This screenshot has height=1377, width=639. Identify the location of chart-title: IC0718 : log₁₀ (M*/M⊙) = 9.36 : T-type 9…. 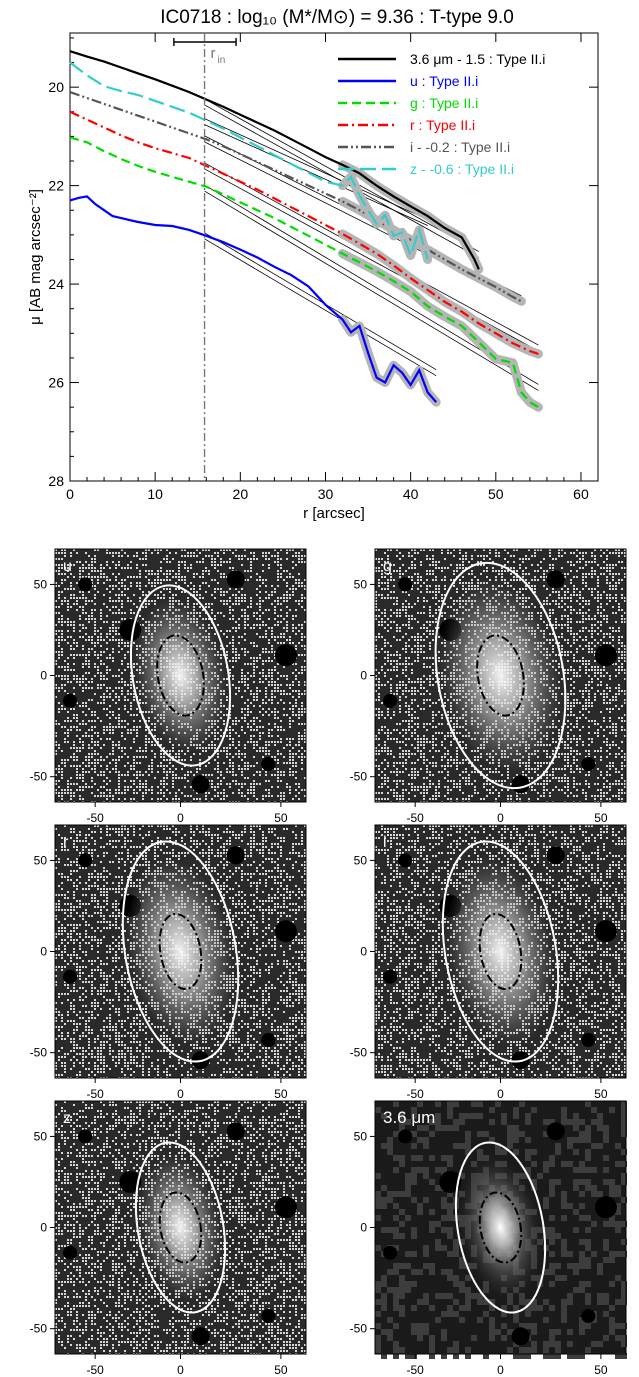
(337, 17).